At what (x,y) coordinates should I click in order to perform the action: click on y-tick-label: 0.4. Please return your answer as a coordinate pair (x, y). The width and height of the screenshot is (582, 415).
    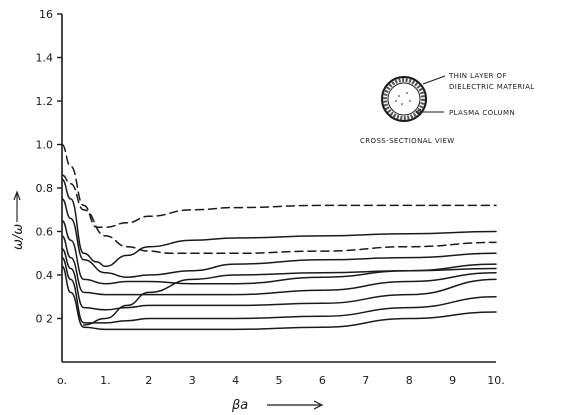
    Looking at the image, I should click on (45, 275).